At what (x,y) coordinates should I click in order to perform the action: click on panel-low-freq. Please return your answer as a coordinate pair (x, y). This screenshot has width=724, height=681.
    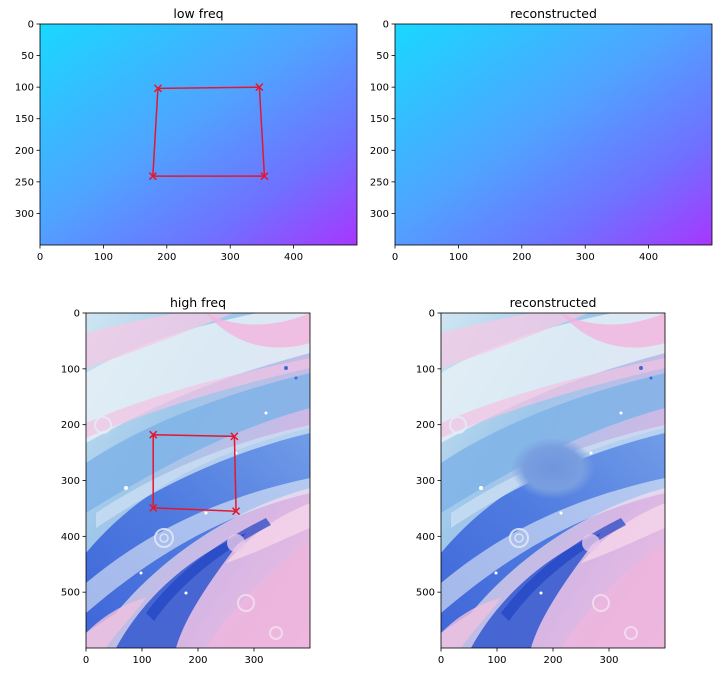
    Looking at the image, I should click on (198, 134).